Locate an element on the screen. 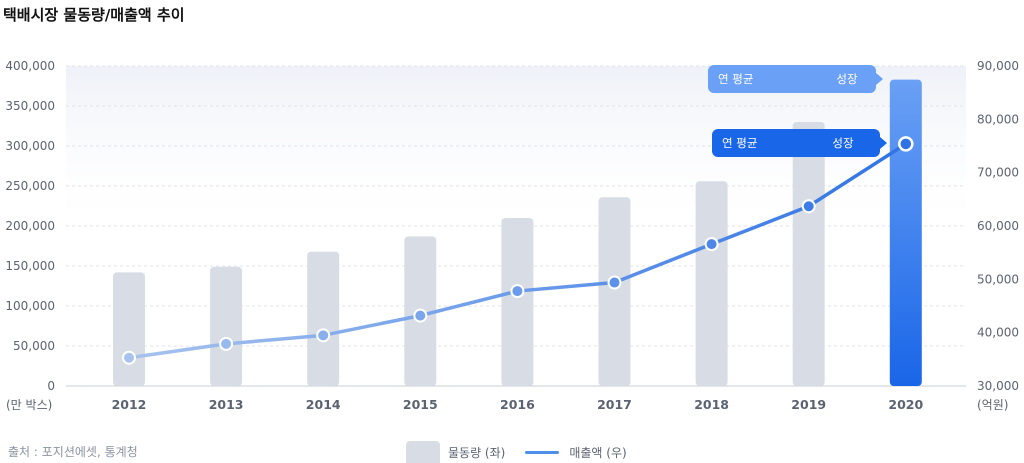 The width and height of the screenshot is (1024, 463). left-tick-label: 350,000 is located at coordinates (30, 106).